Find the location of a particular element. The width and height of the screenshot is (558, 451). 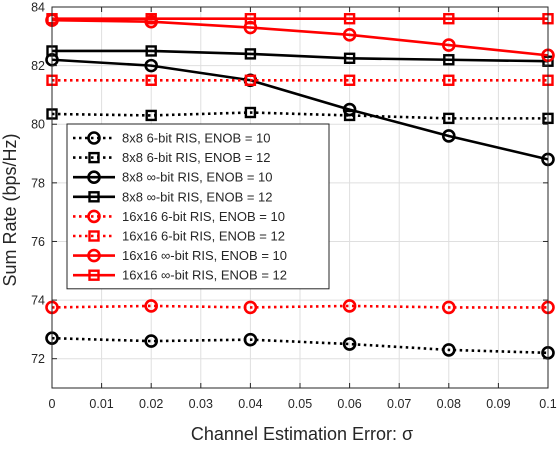

x-tick-label: 0.05 is located at coordinates (300, 404).